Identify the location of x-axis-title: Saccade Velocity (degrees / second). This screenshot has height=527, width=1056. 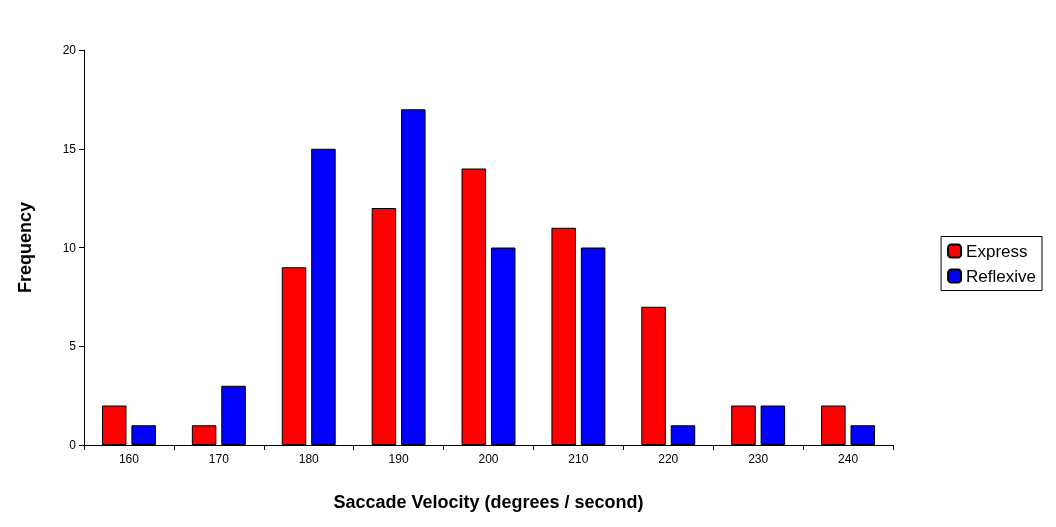
(488, 502).